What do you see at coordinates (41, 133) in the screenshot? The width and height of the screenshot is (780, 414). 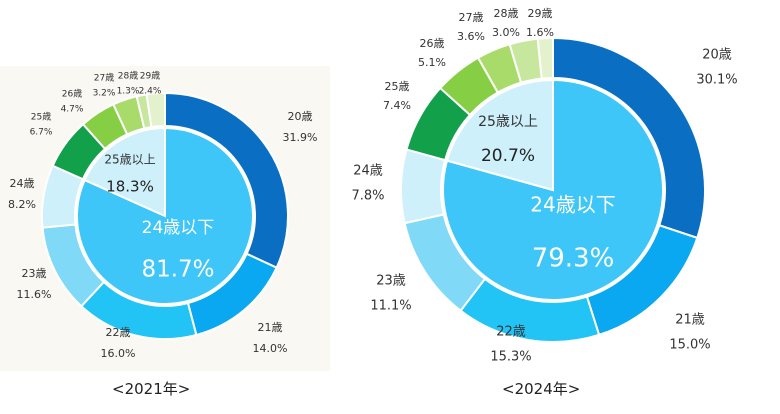 I see `outer-value-2021-5: 6.7%` at bounding box center [41, 133].